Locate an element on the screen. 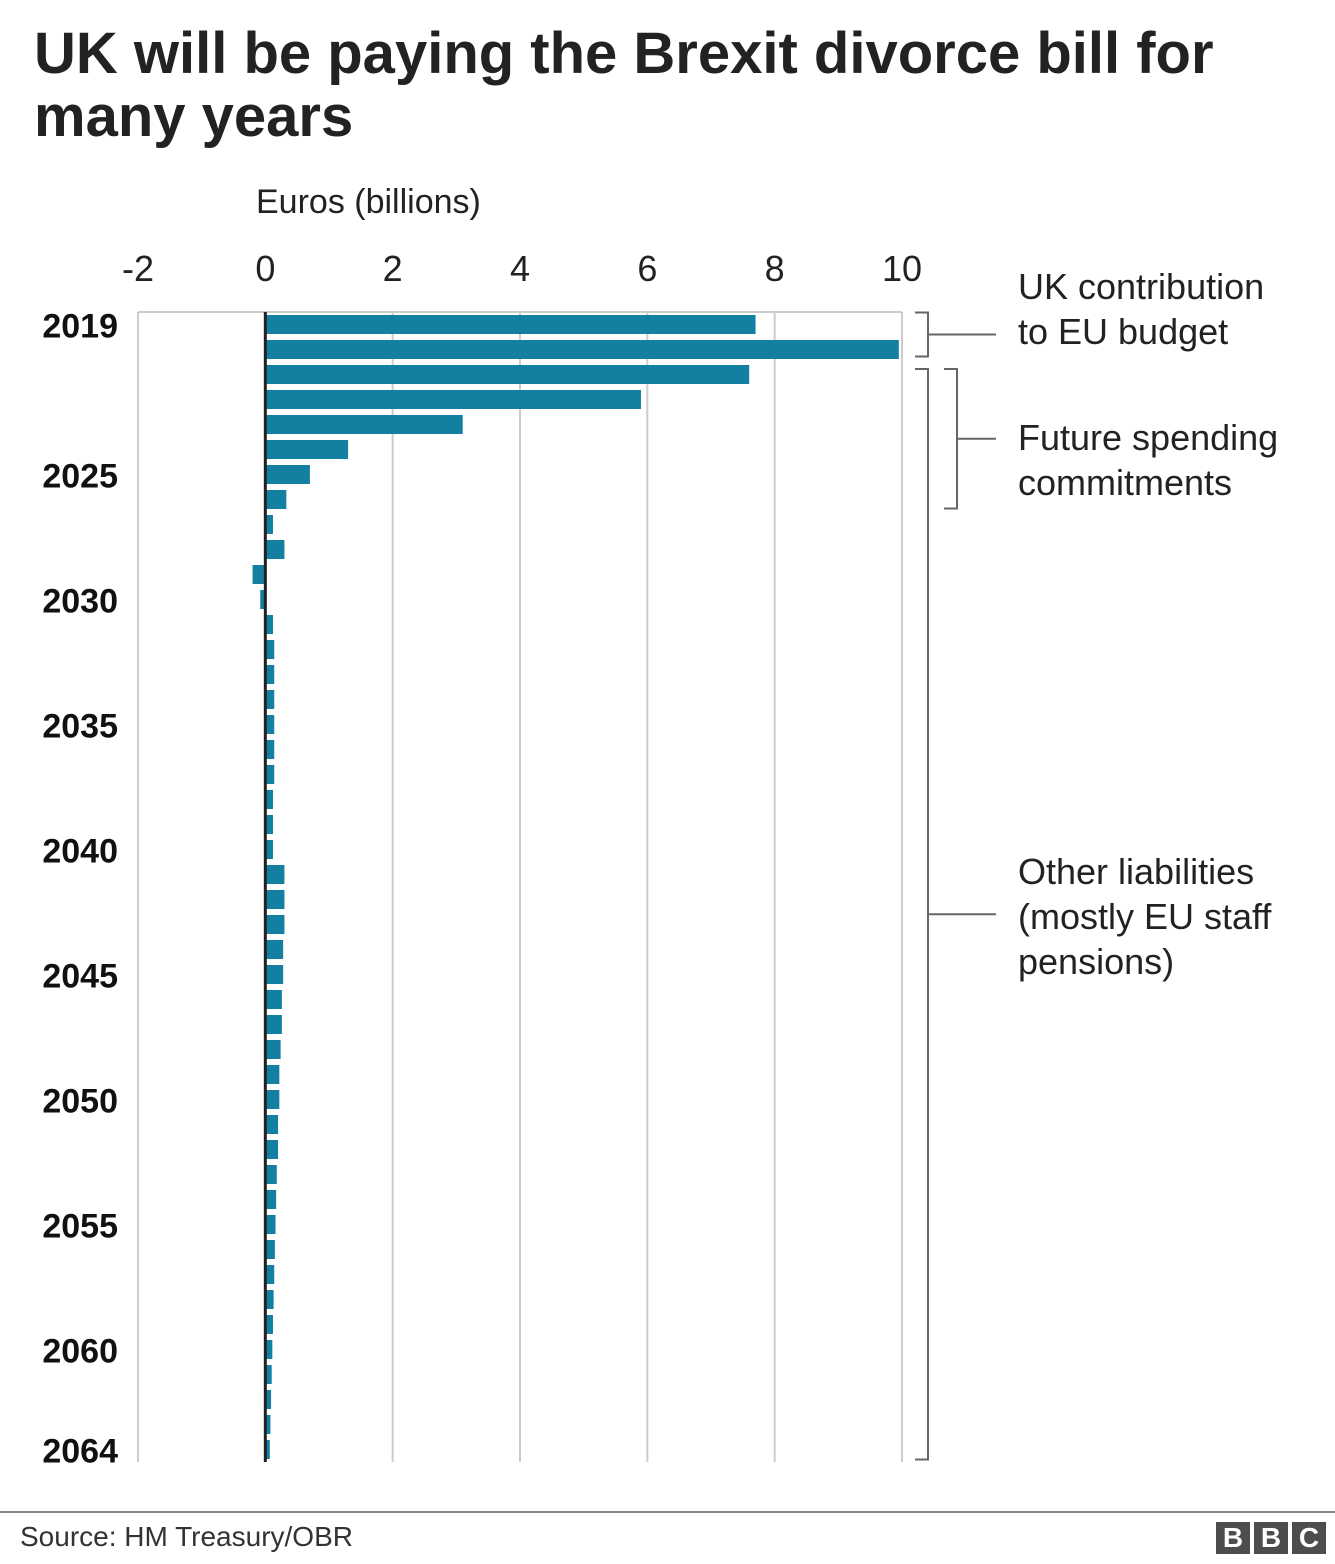  annotation-label: Other liabilities is located at coordinates (1136, 871).